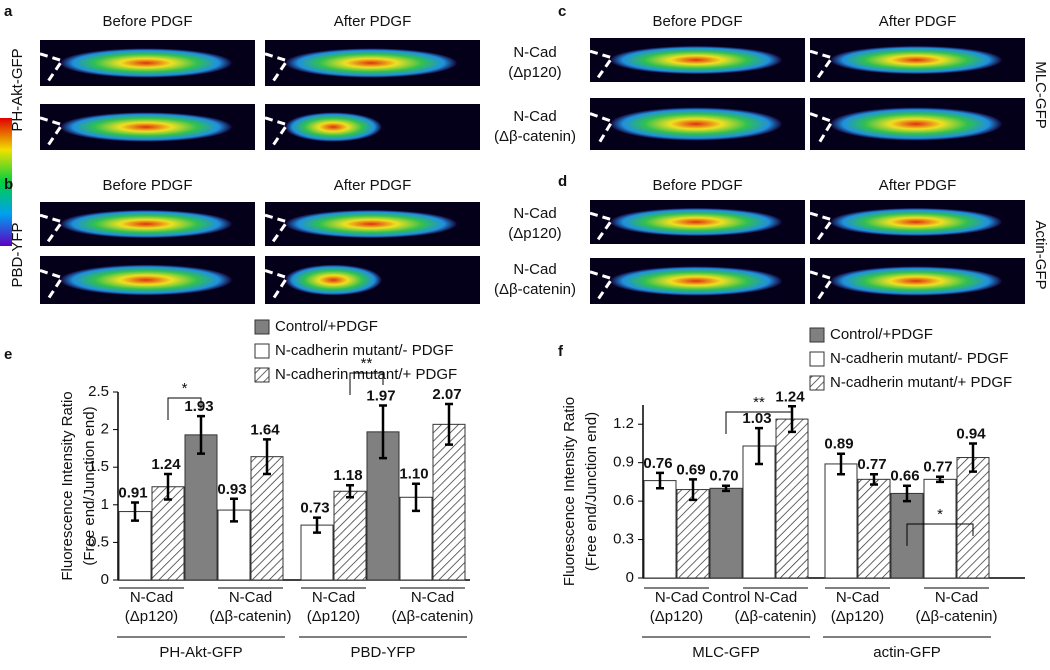  What do you see at coordinates (446, 394) in the screenshot?
I see `value-label: 2.07` at bounding box center [446, 394].